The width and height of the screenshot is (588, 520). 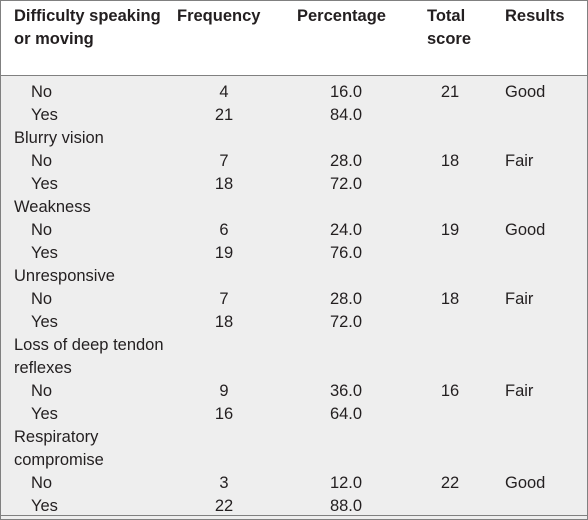 What do you see at coordinates (346, 253) in the screenshot?
I see `percentage-cell: 76.0` at bounding box center [346, 253].